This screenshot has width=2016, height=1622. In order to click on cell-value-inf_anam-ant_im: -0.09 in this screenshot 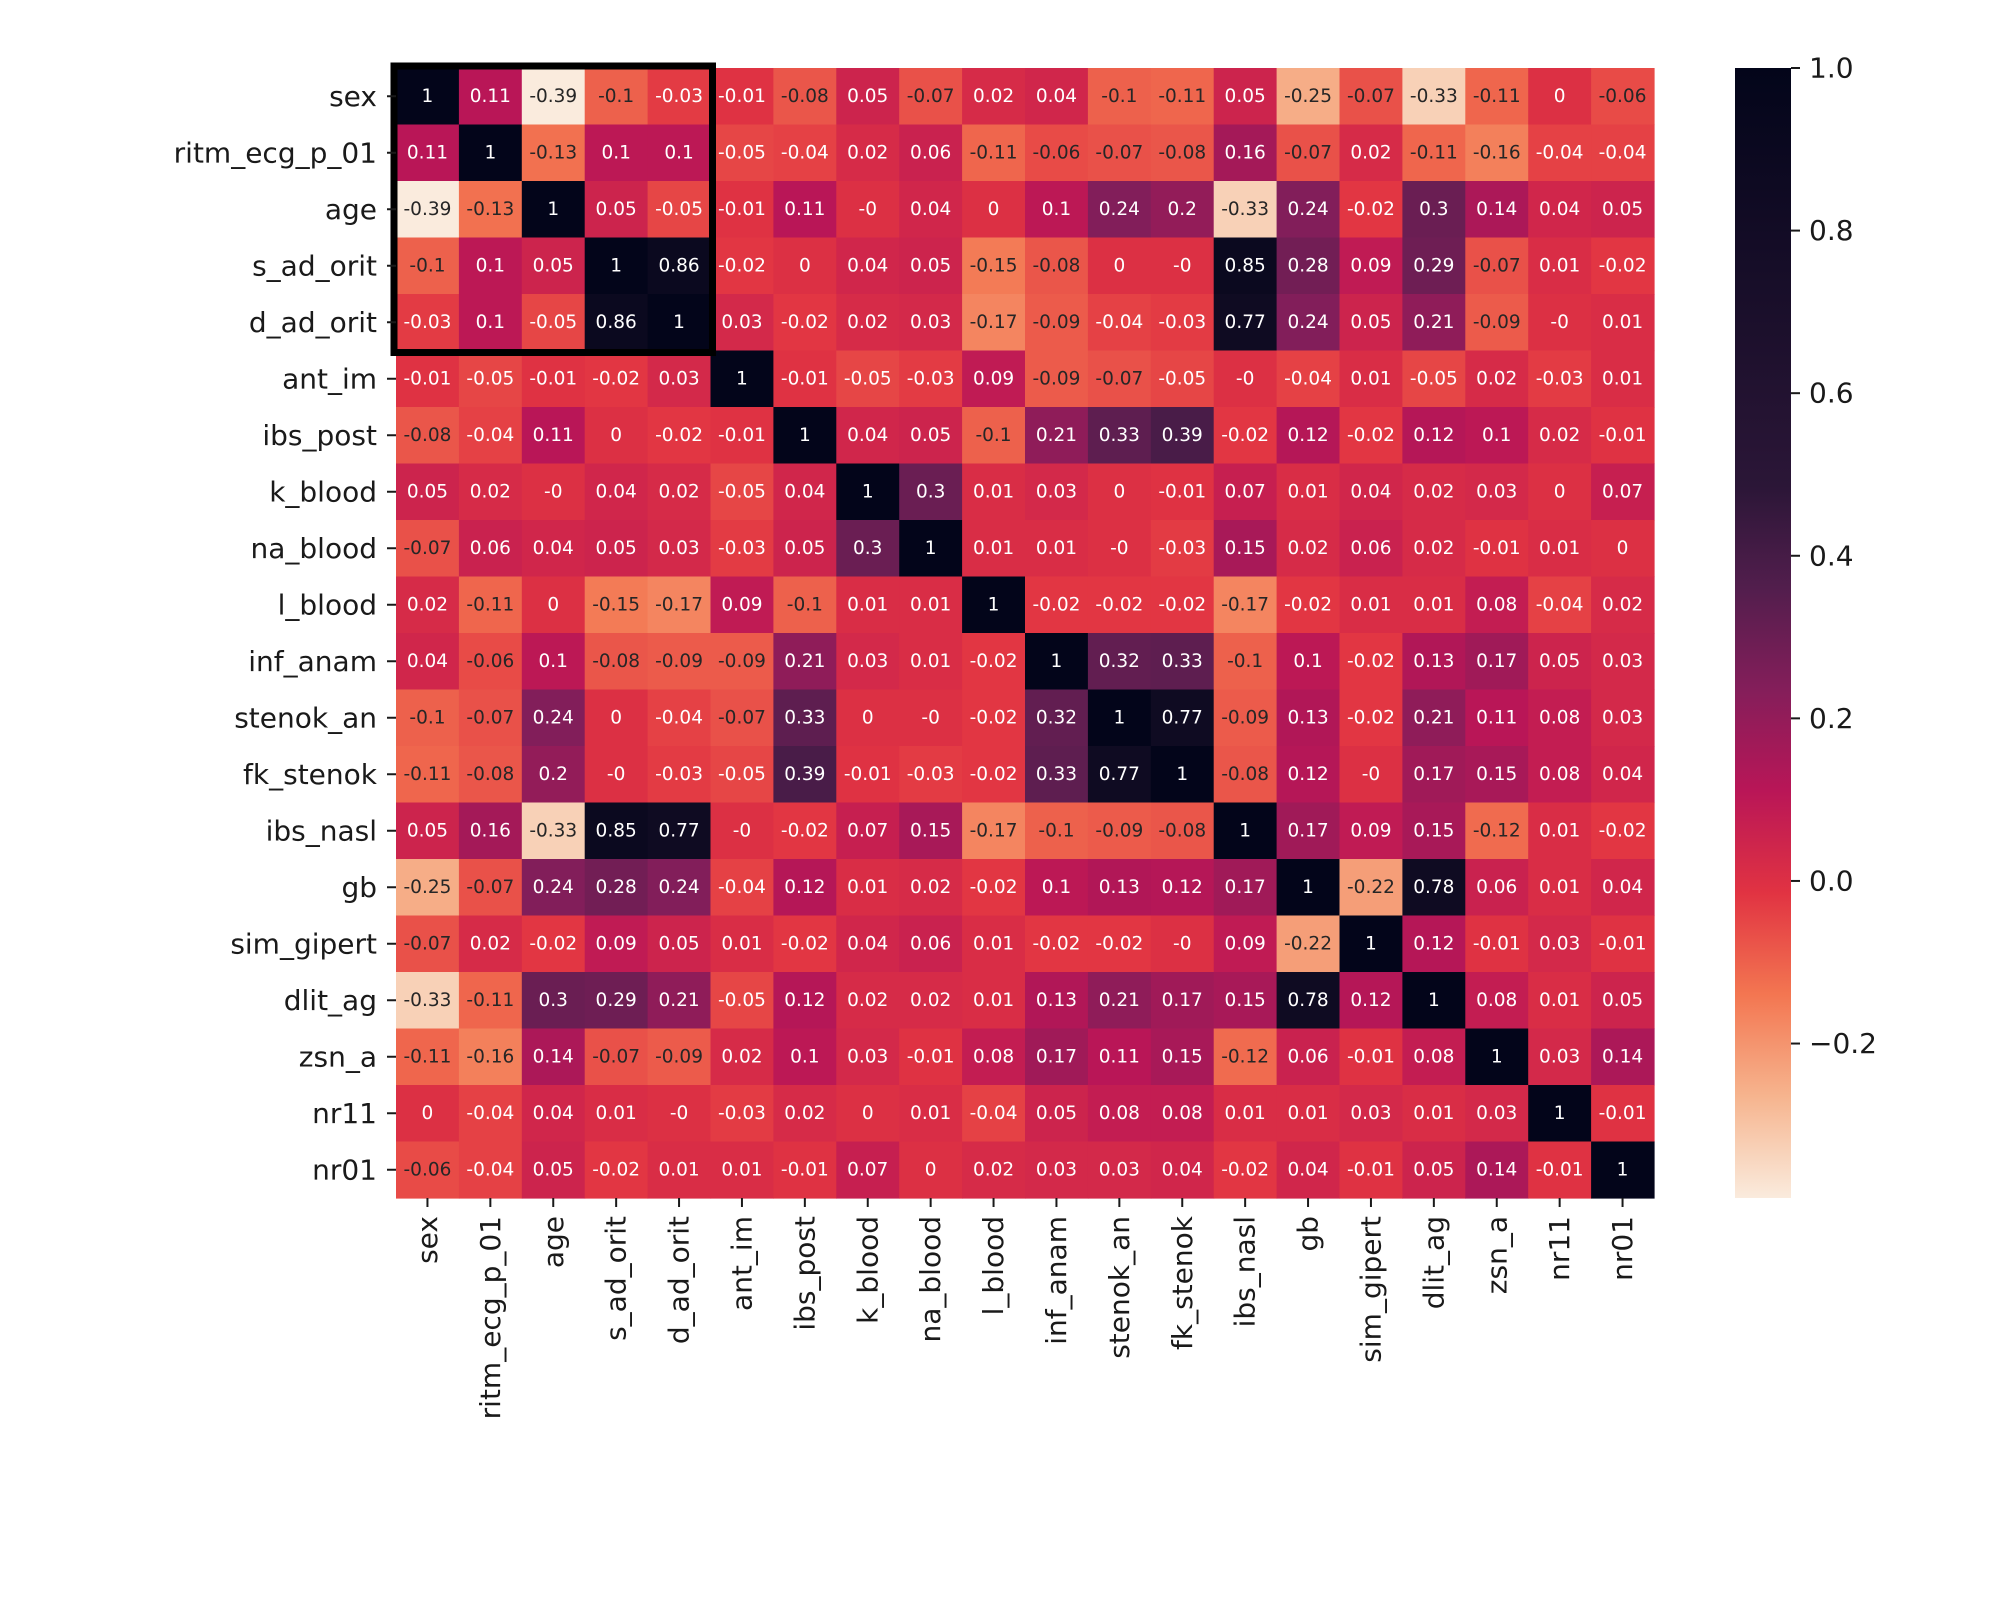, I will do `click(742, 661)`.